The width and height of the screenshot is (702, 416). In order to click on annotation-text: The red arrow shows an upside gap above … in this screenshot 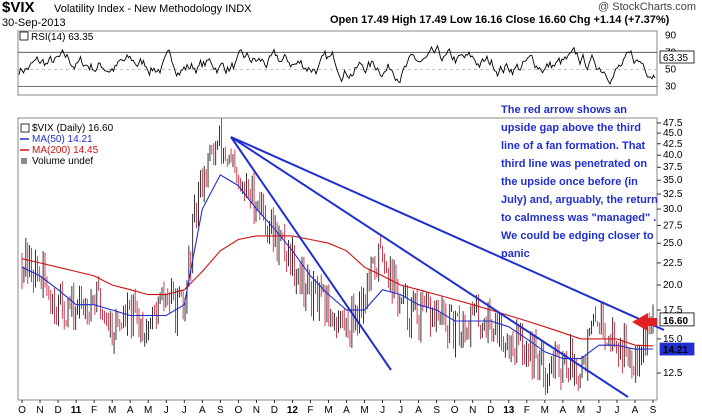, I will do `click(579, 182)`.